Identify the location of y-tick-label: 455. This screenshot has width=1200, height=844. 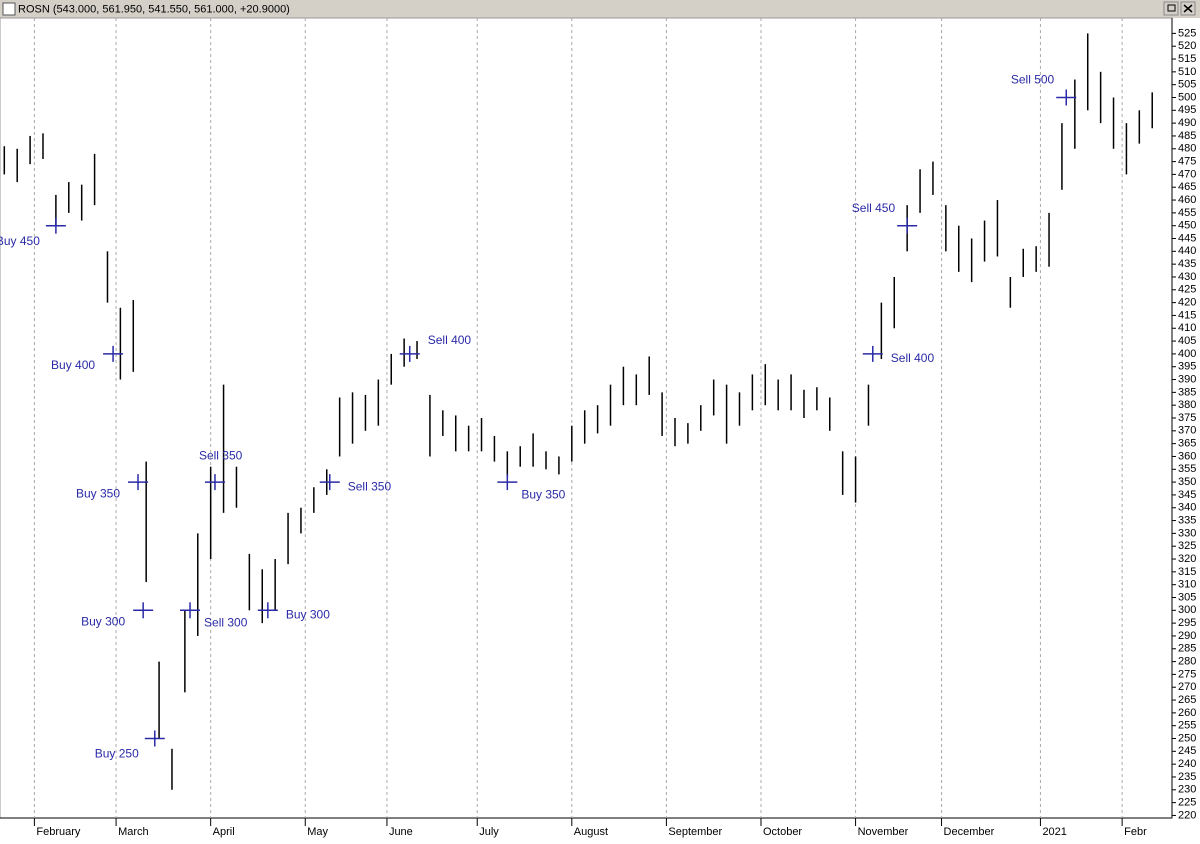
(1187, 213).